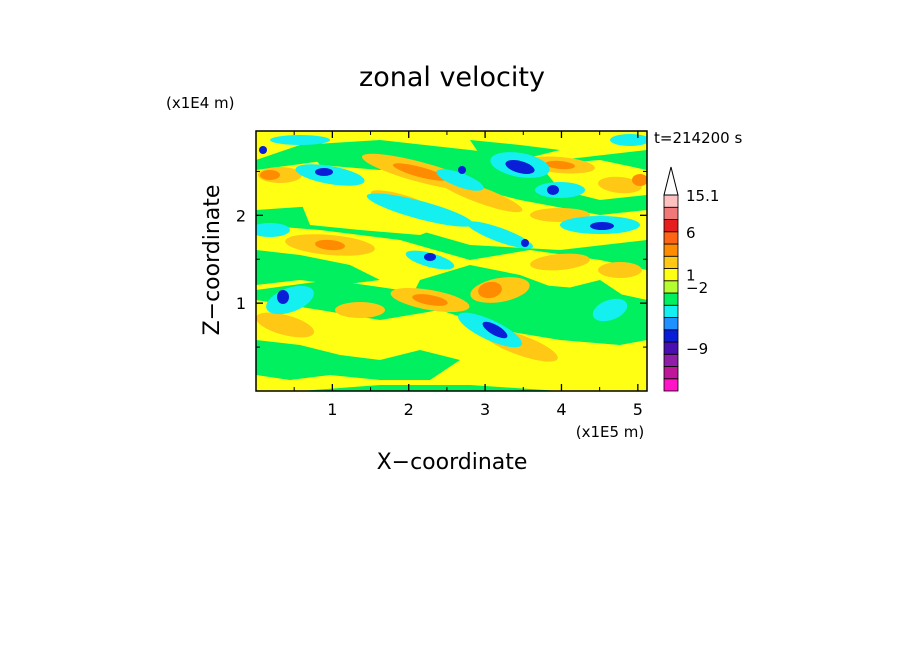 The width and height of the screenshot is (904, 654). Describe the element at coordinates (702, 196) in the screenshot. I see `colorbar-label: 15.1` at that location.